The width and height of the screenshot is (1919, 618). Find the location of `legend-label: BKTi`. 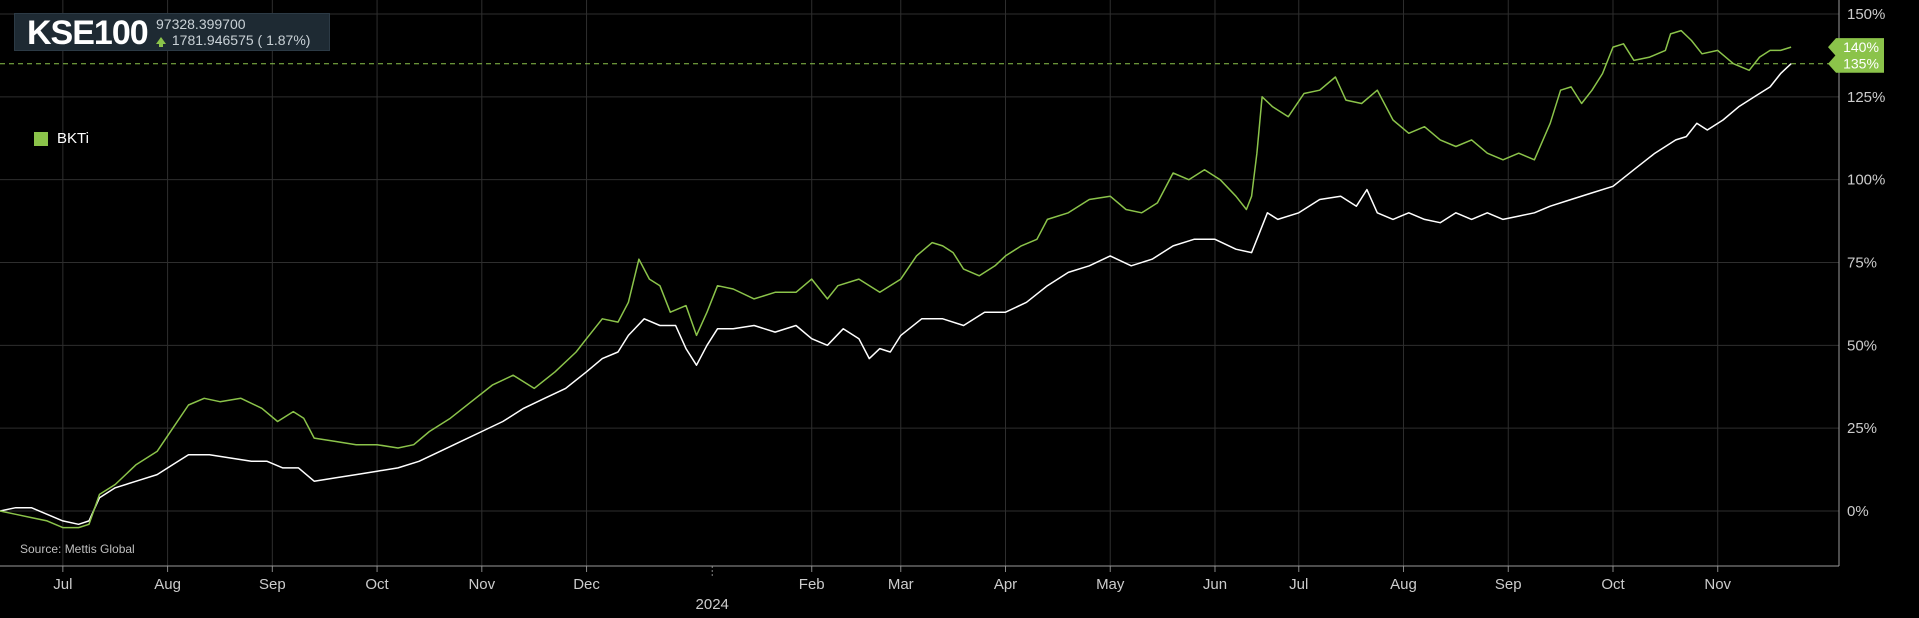

legend-label: BKTi is located at coordinates (73, 138).